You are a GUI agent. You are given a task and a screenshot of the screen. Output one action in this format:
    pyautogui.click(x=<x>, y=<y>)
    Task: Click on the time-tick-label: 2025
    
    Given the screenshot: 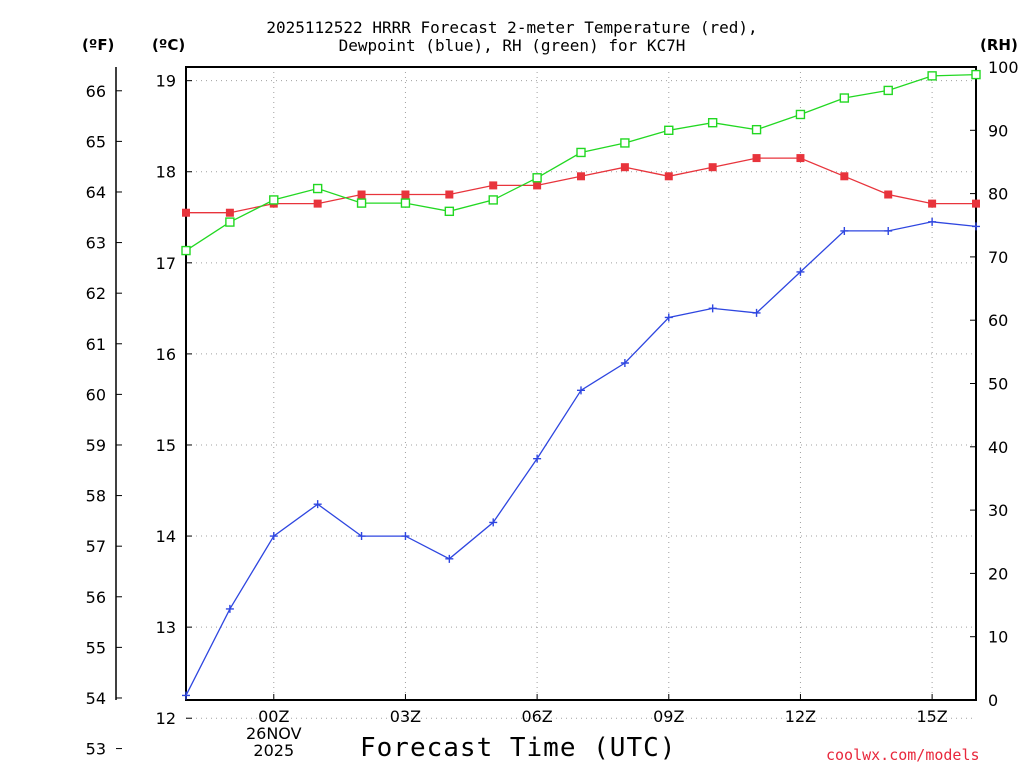 What is the action you would take?
    pyautogui.click(x=273, y=750)
    